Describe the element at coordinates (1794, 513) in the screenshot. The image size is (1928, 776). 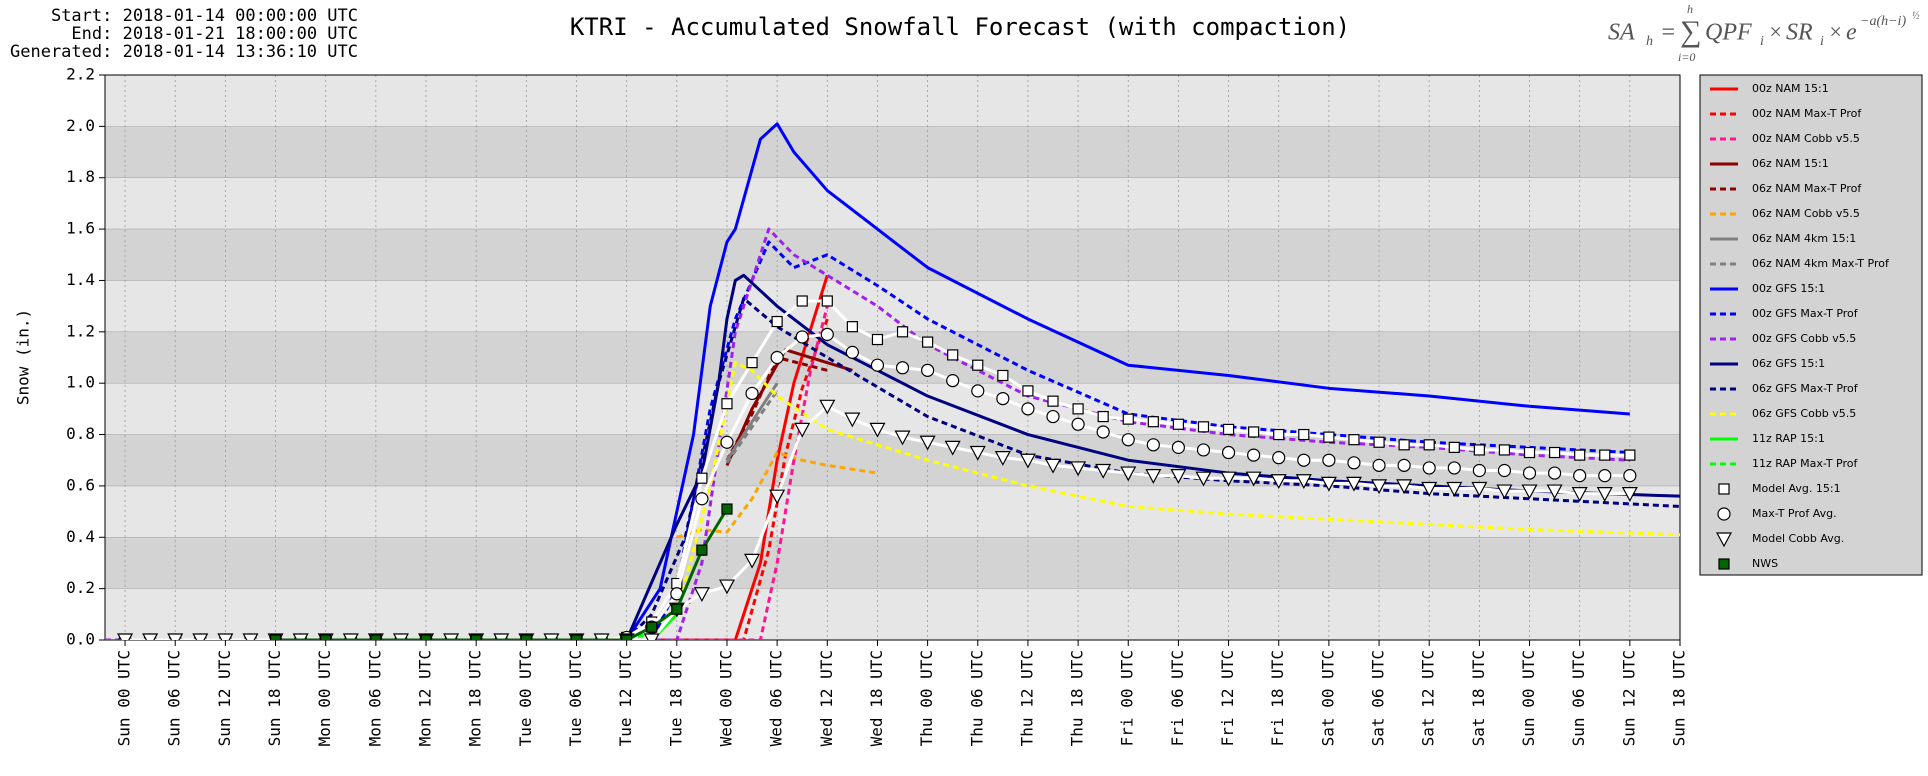
I see `legend-label: Max-T Prof Avg.` at that location.